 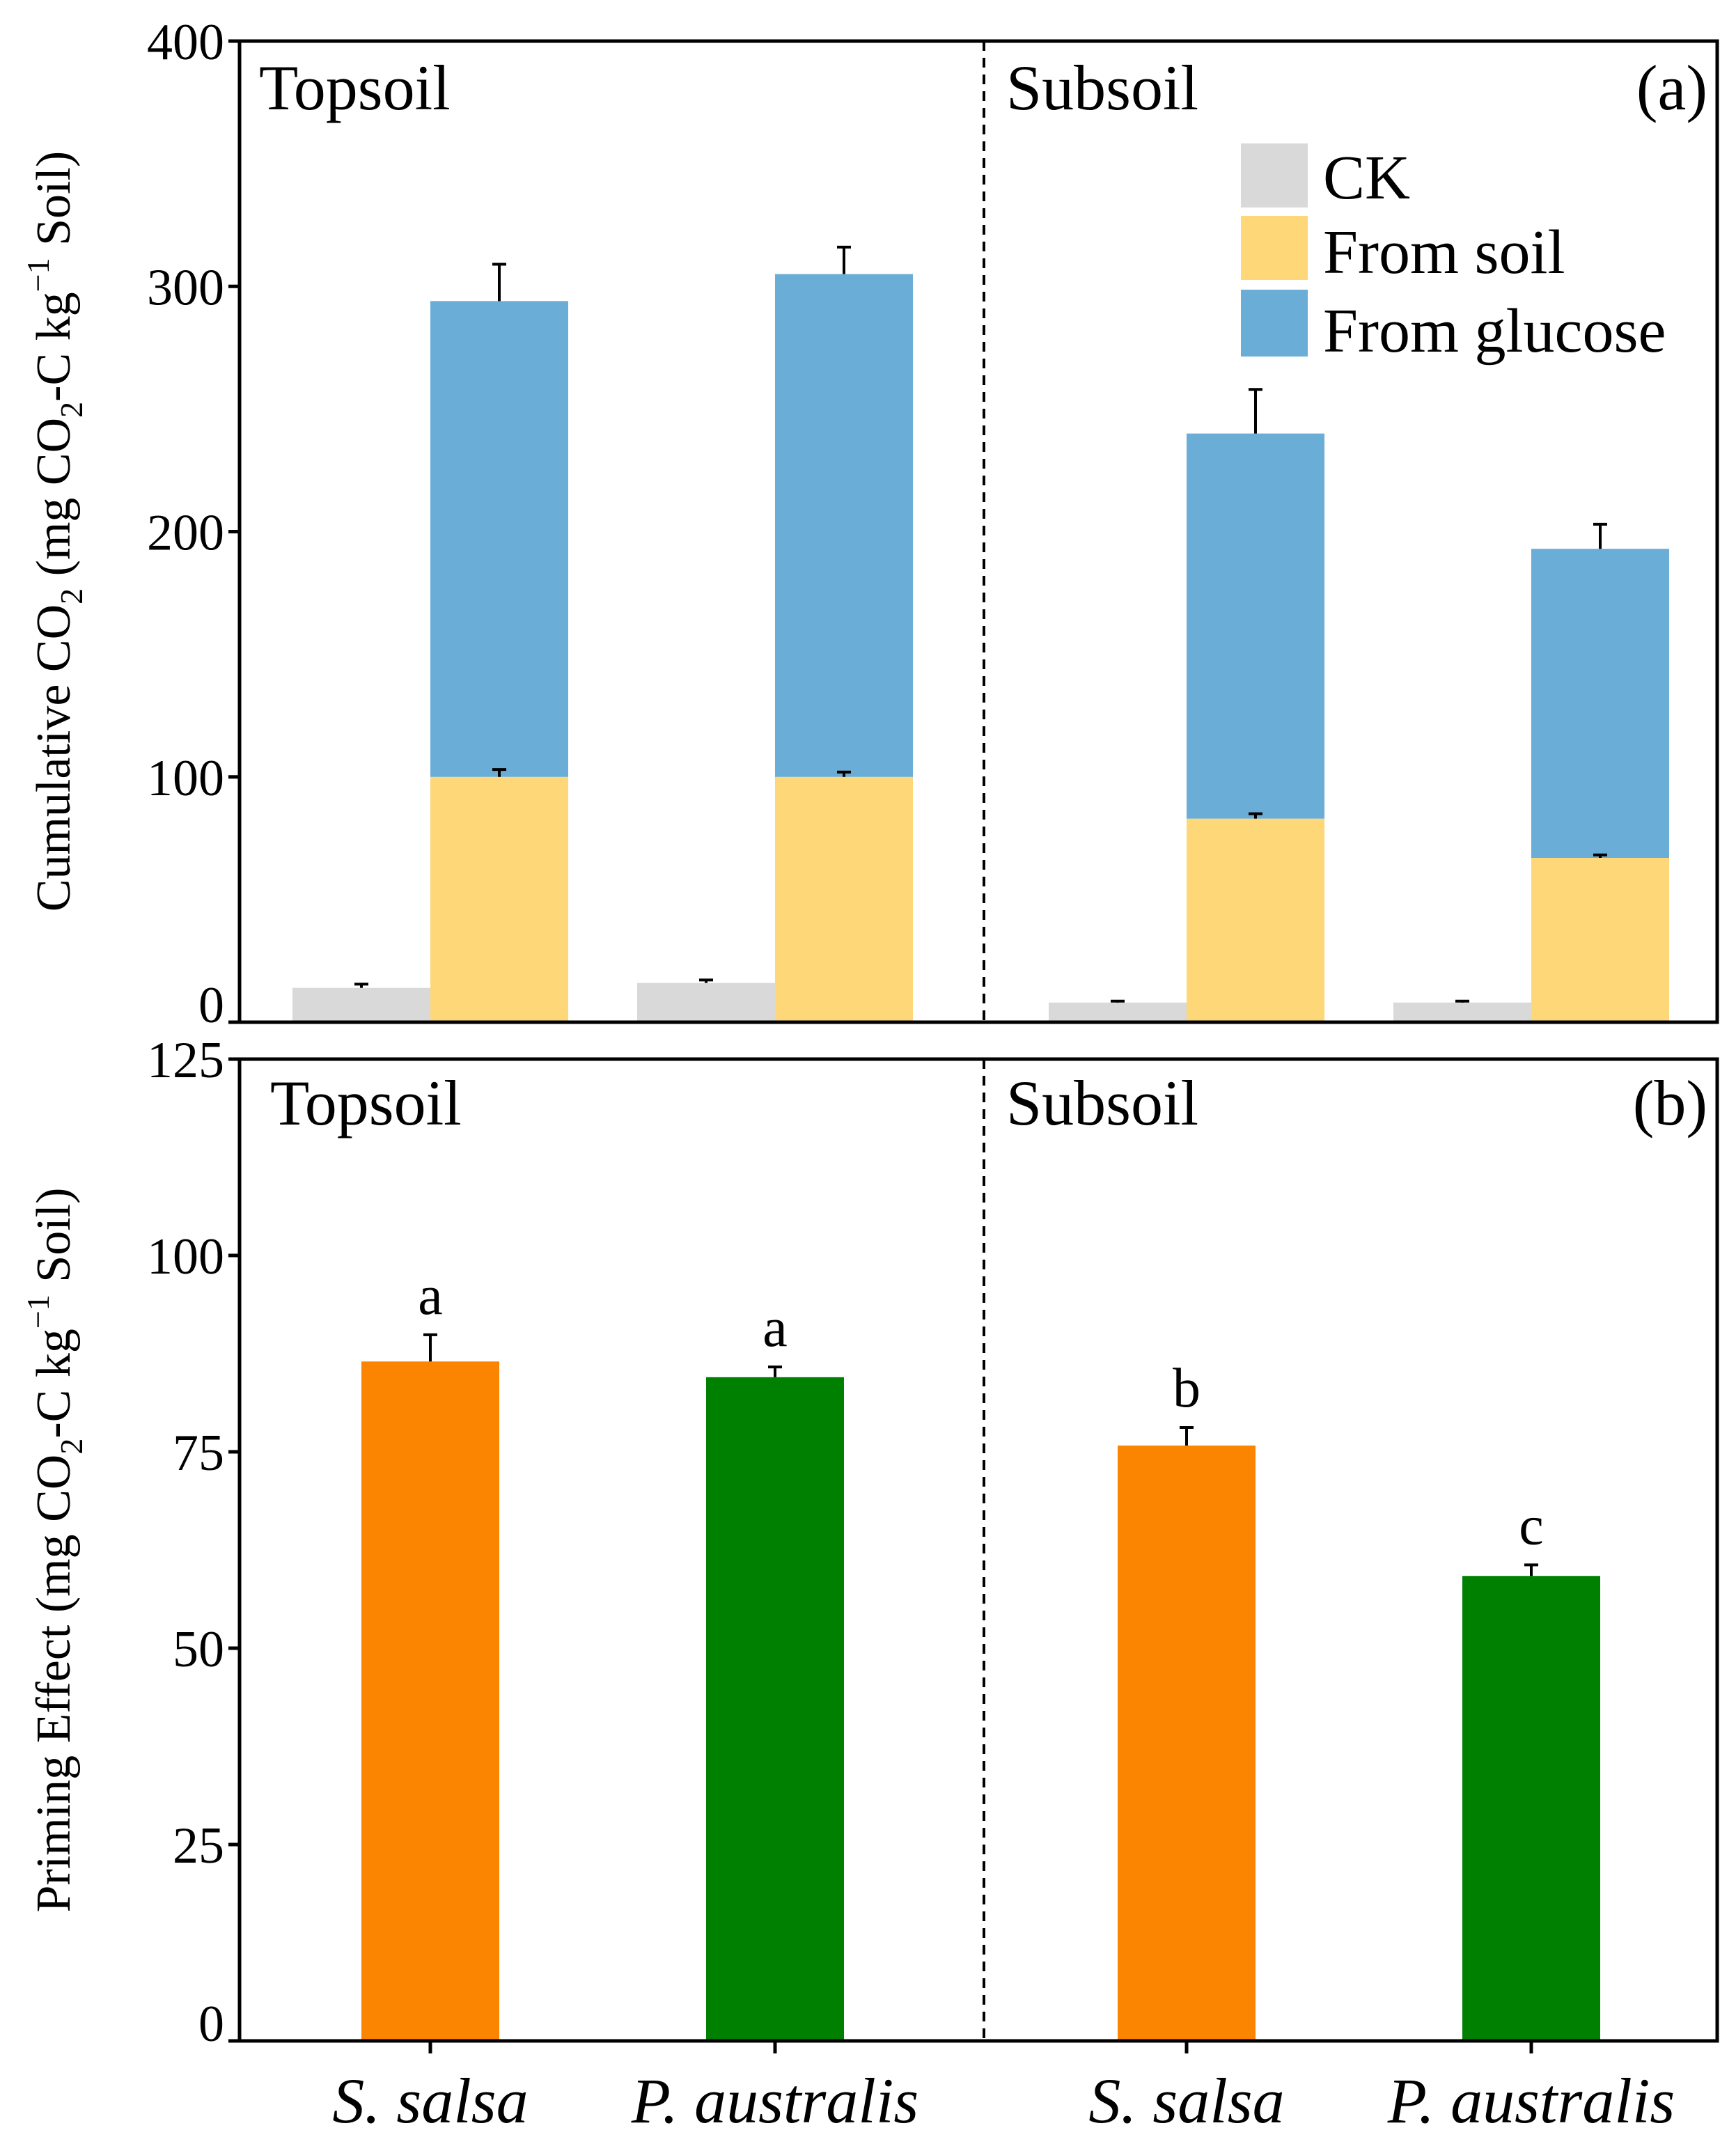 What do you see at coordinates (1274, 248) in the screenshot?
I see `legend-swatch-from-soil` at bounding box center [1274, 248].